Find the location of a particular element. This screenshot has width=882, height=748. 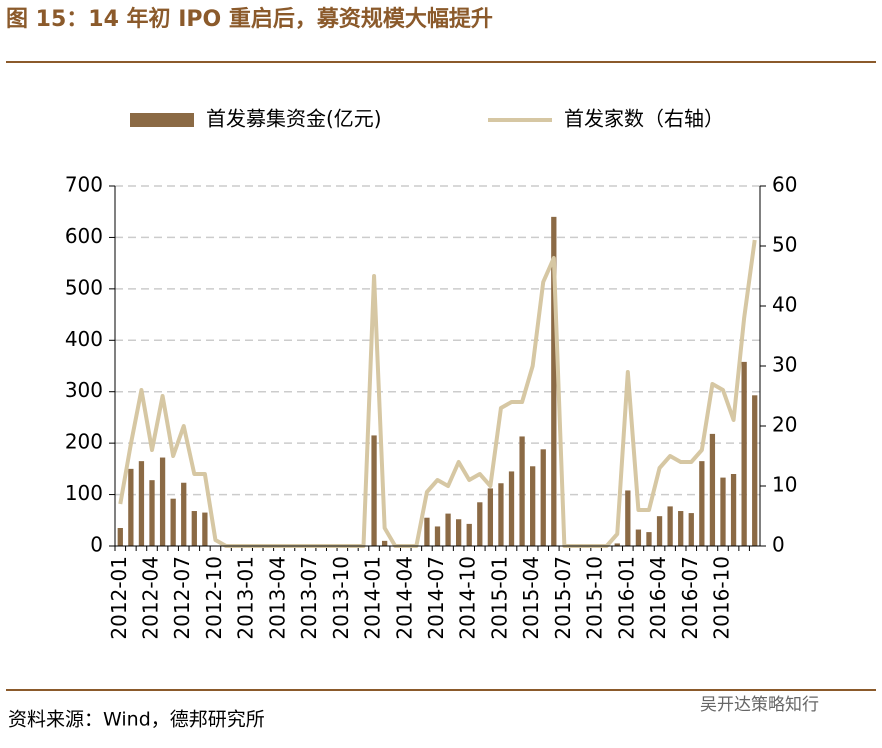

x-tick-label: 2014-01 is located at coordinates (373, 598).